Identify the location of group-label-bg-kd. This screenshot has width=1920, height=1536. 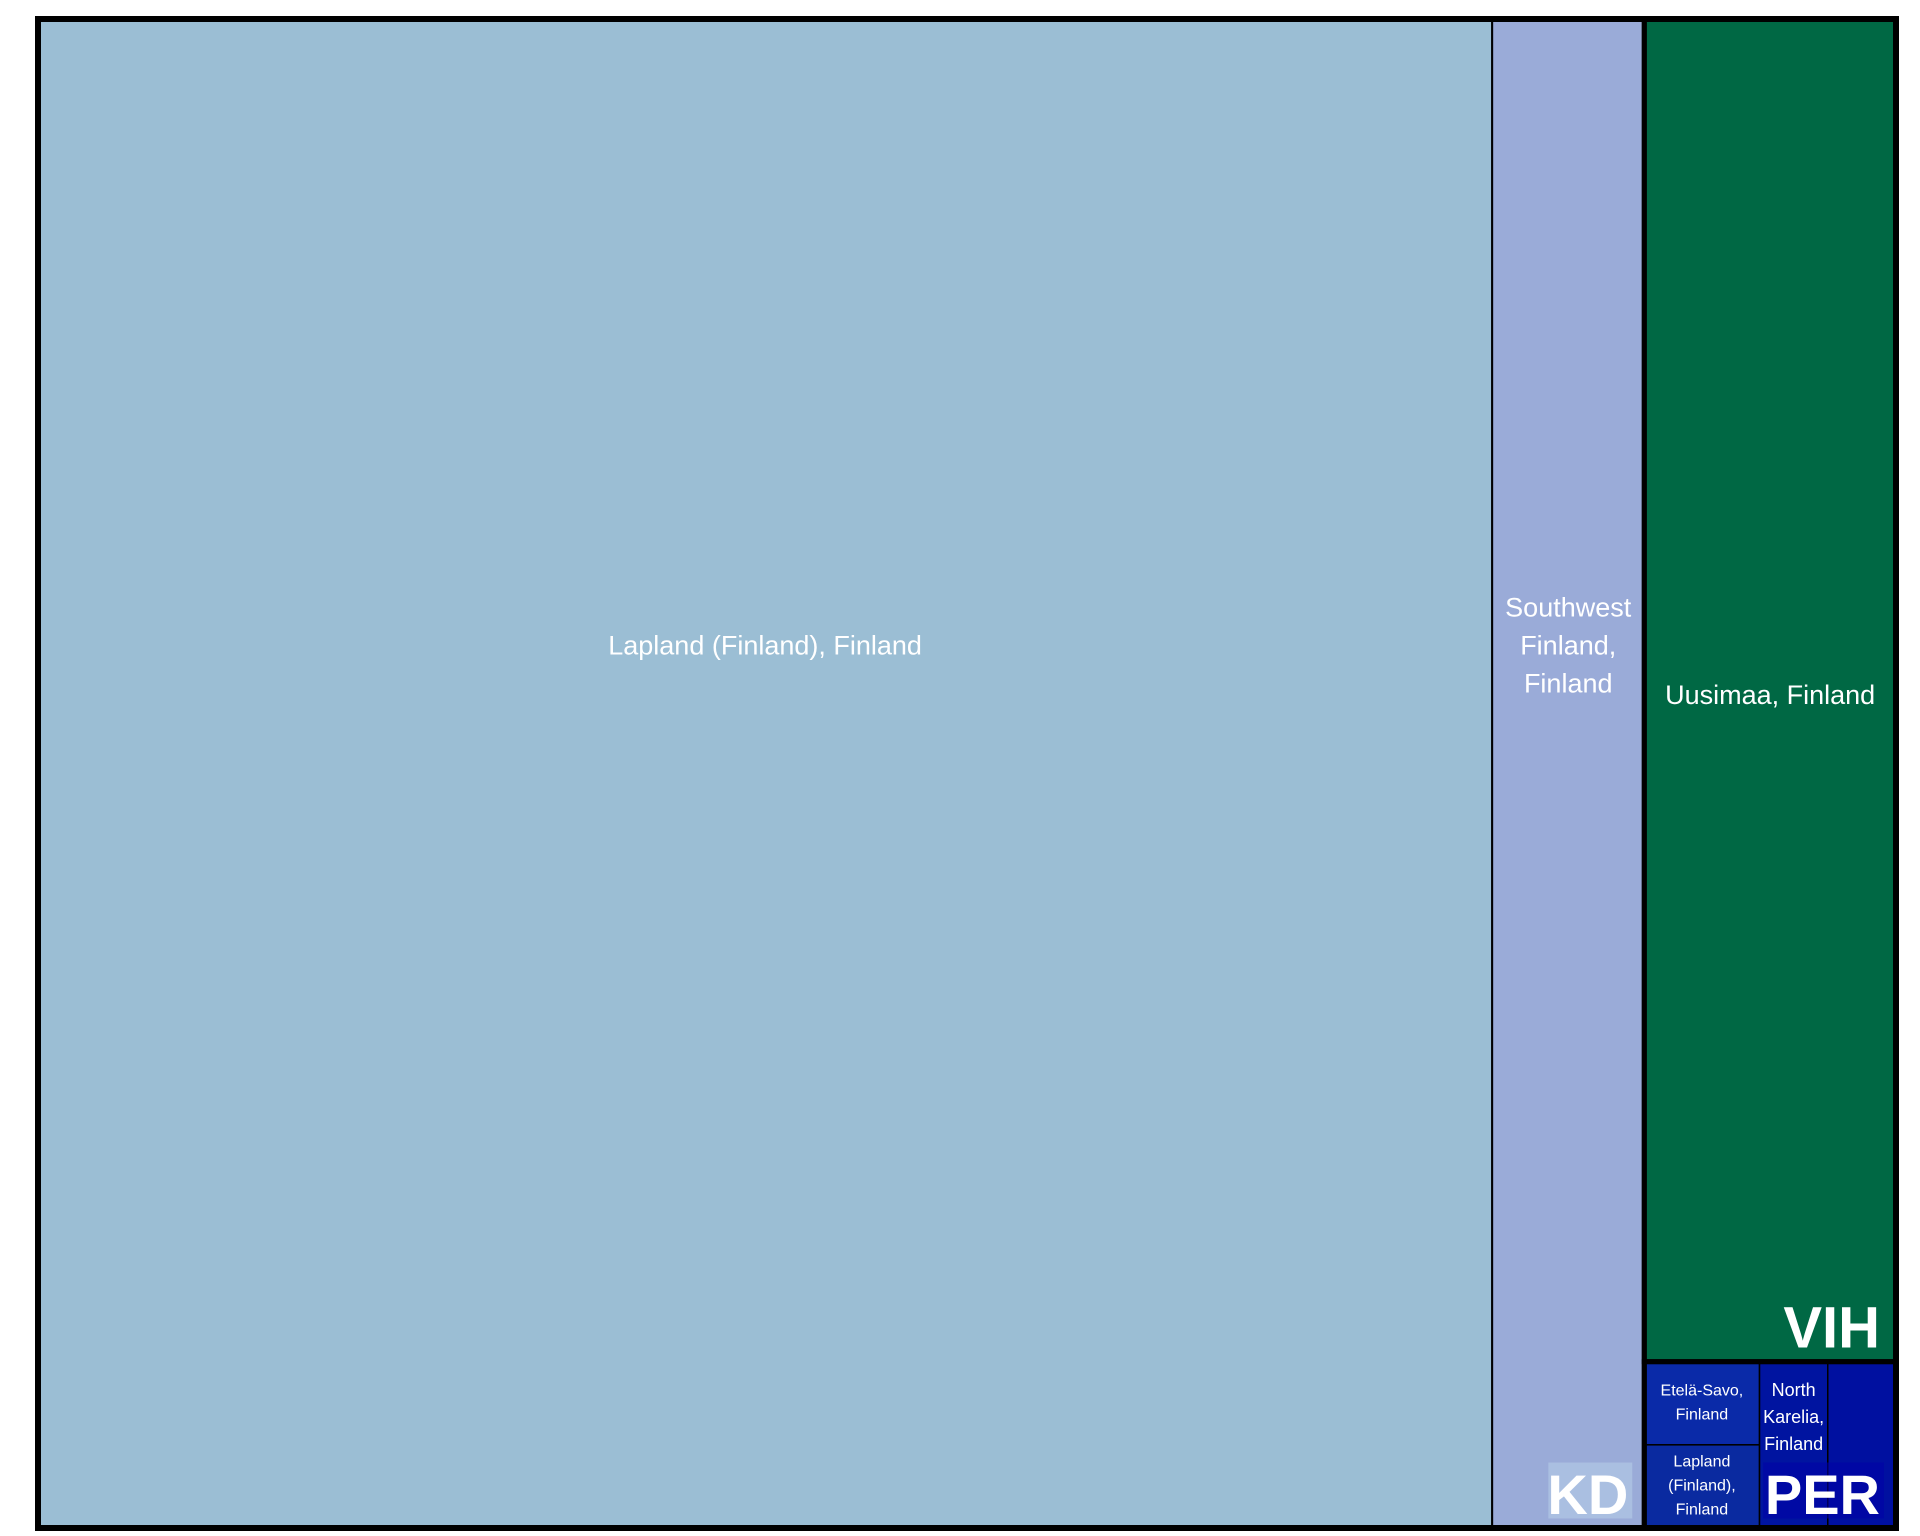
(1590, 1490).